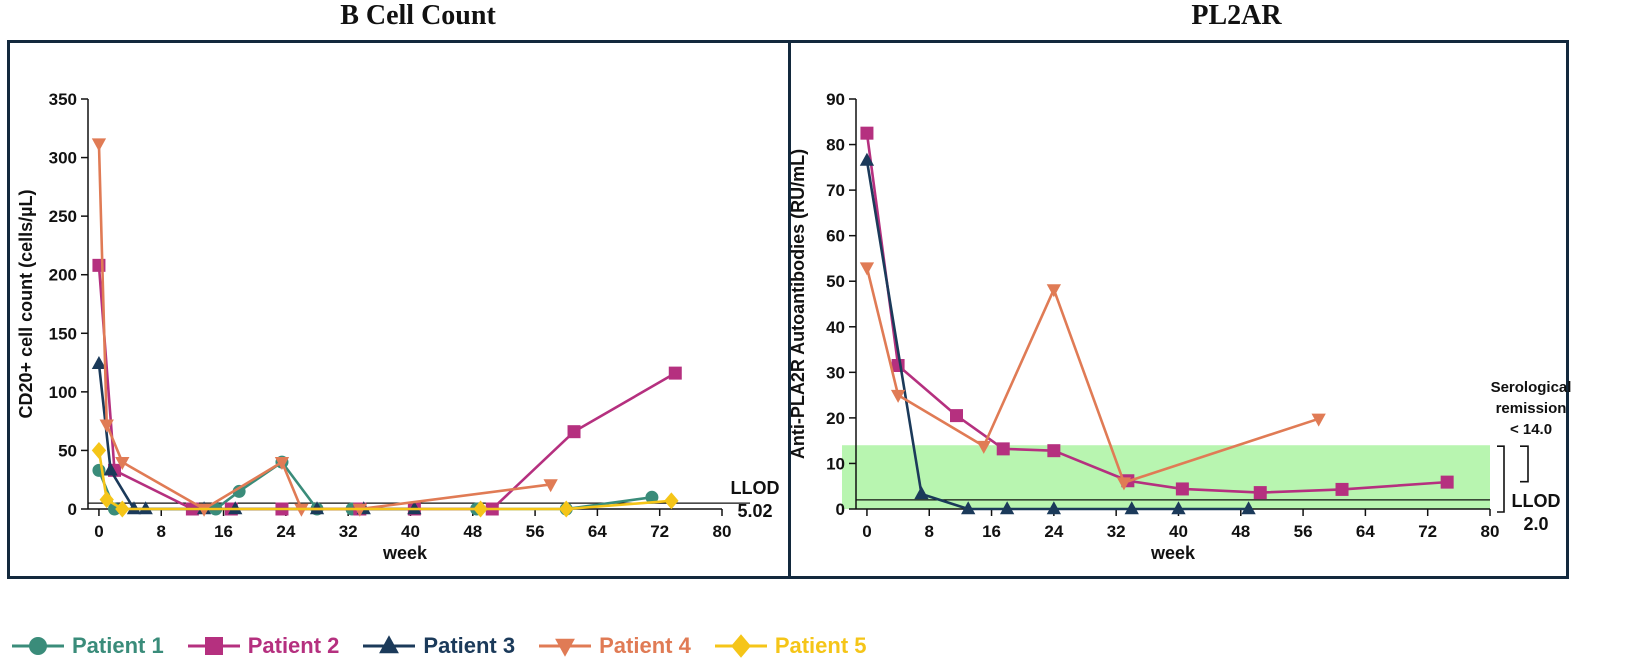 This screenshot has width=1645, height=667. I want to click on left-panel-title: B Cell Count, so click(418, 15).